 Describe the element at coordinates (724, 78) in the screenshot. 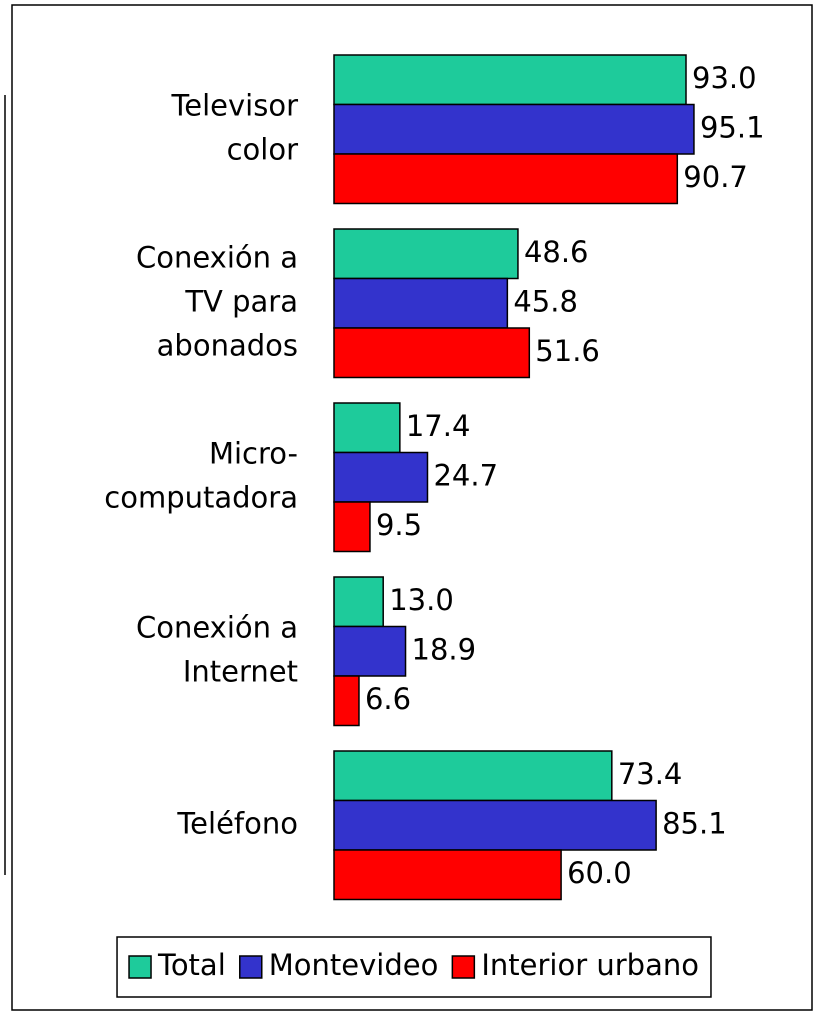

I see `value-label: 93.0` at that location.